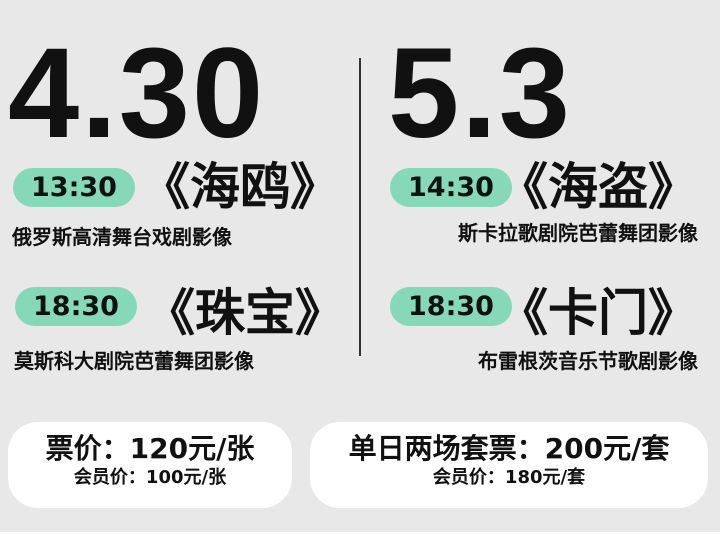  What do you see at coordinates (137, 93) in the screenshot?
I see `date-left: 4.30` at bounding box center [137, 93].